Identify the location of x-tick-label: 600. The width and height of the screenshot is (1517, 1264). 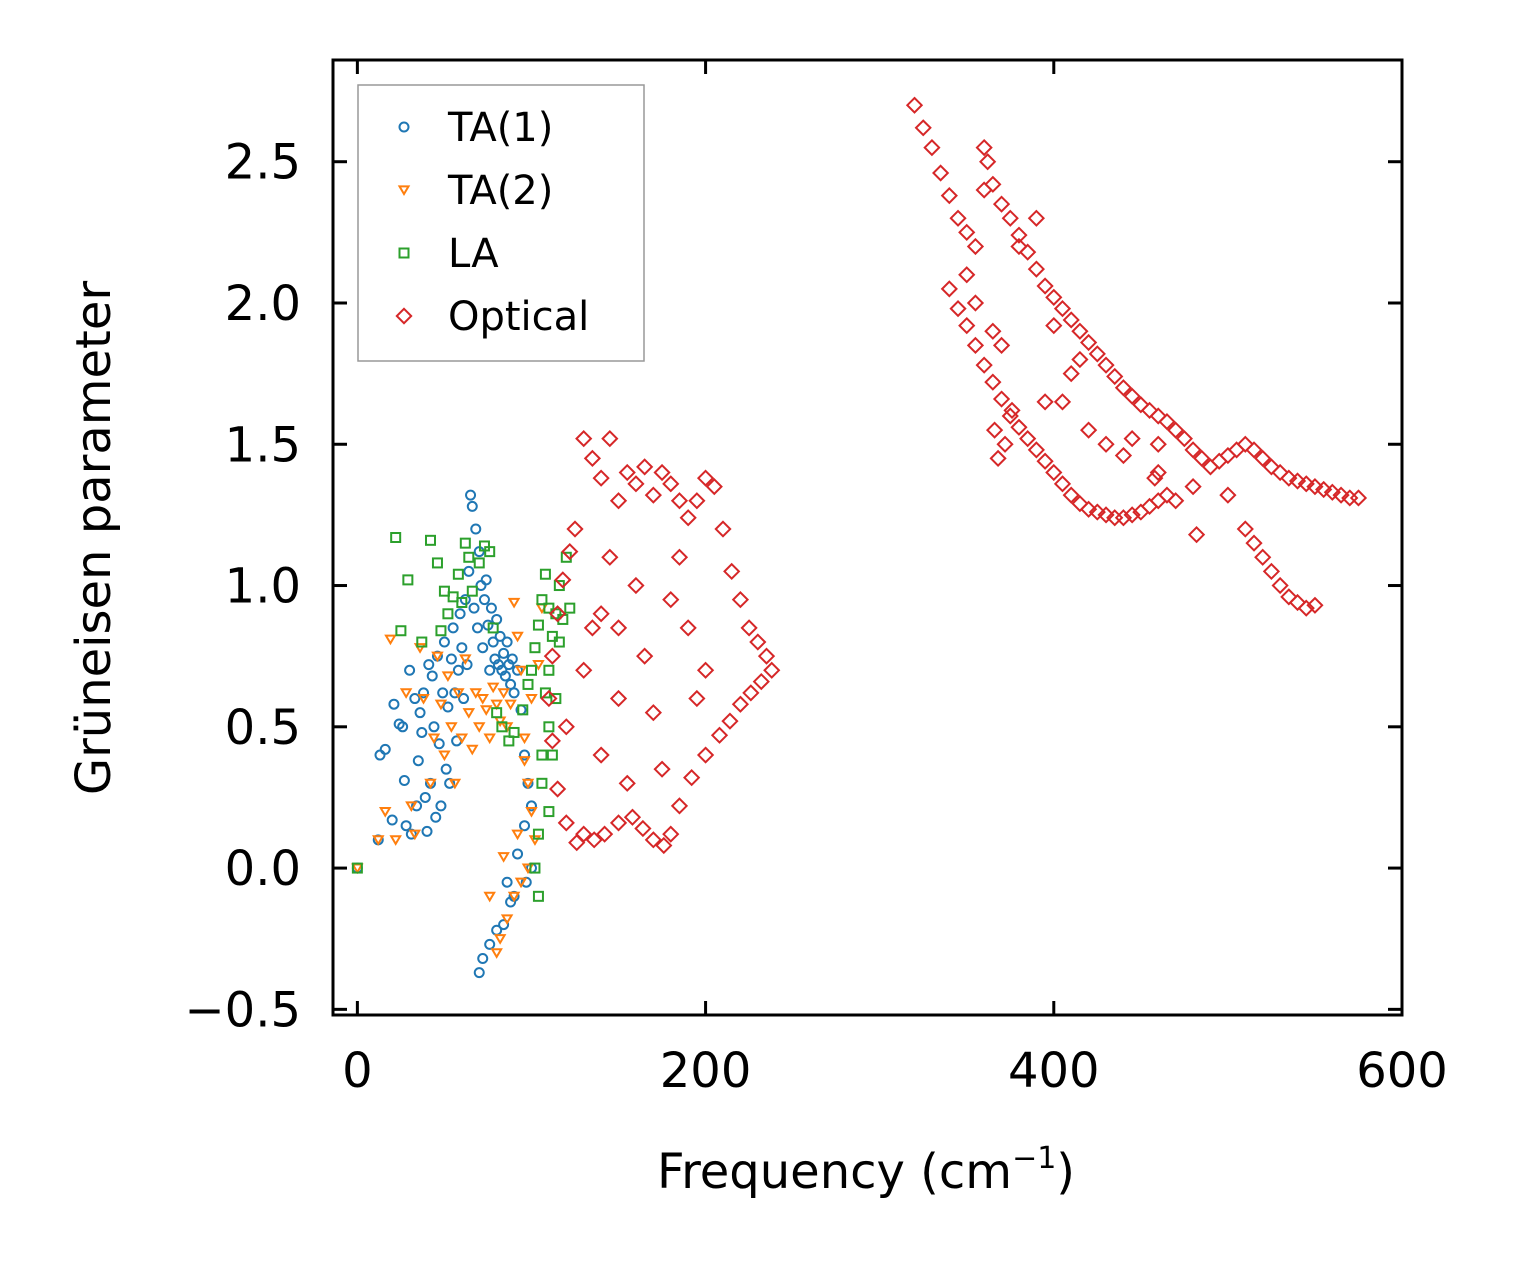
(1402, 1071).